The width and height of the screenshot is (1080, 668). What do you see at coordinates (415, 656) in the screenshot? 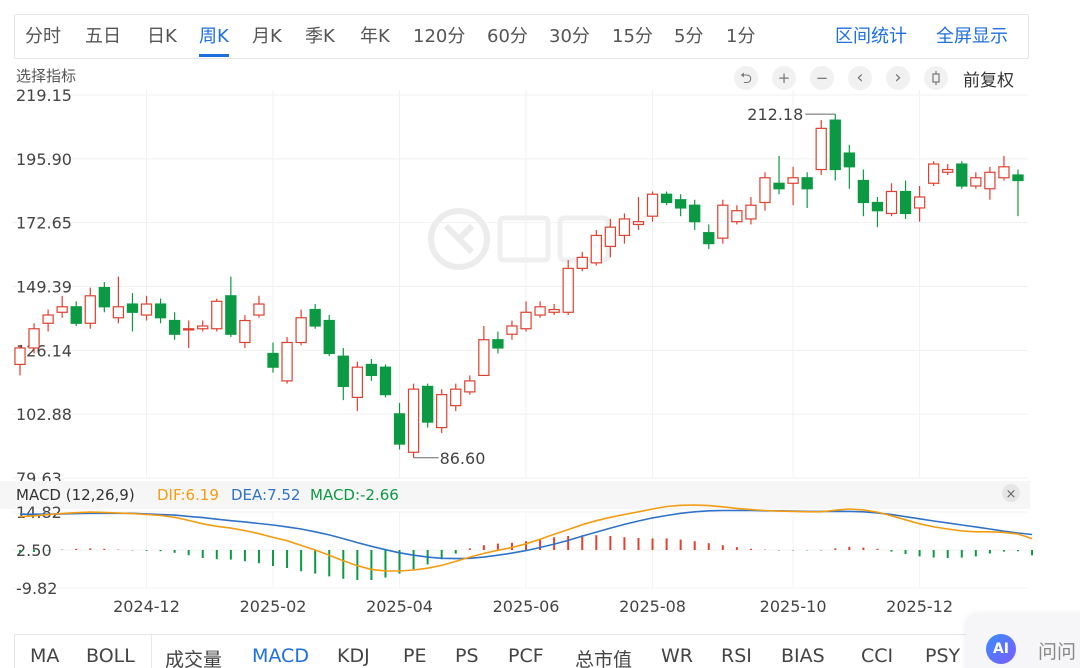
I see `indicator-tab-5: PE` at bounding box center [415, 656].